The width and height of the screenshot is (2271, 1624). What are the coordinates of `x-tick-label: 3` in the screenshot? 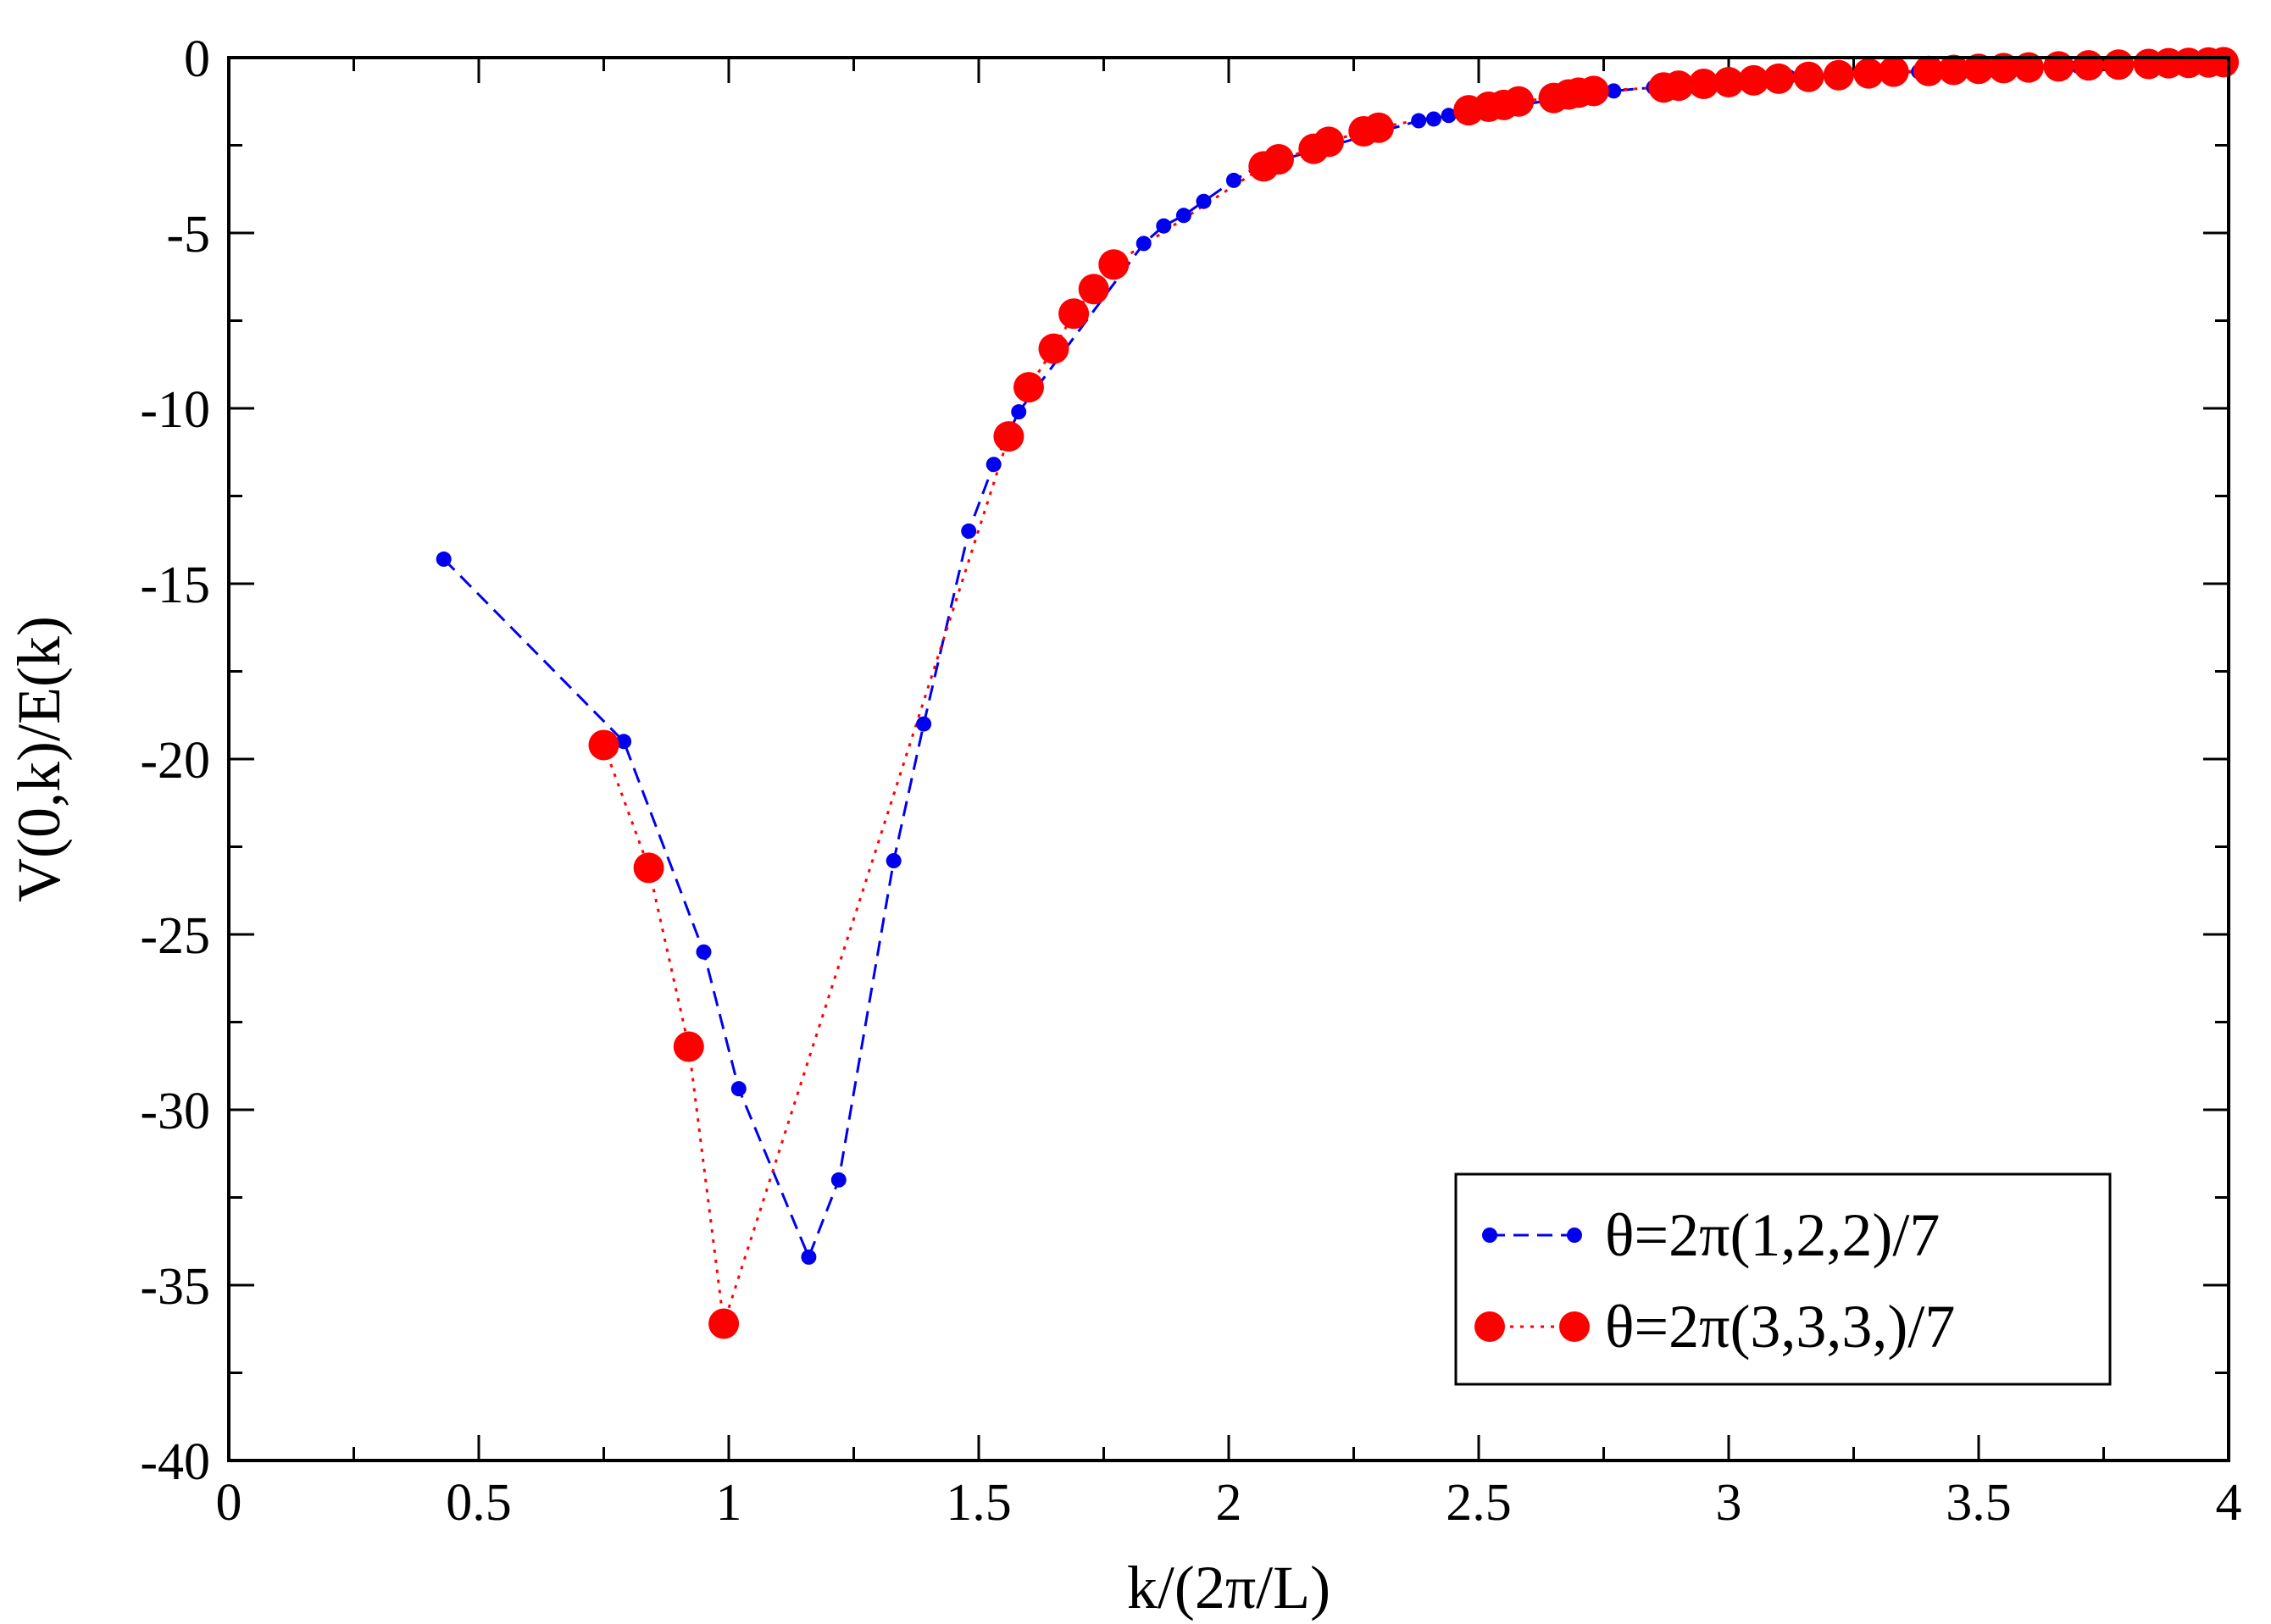 It's located at (1729, 1503).